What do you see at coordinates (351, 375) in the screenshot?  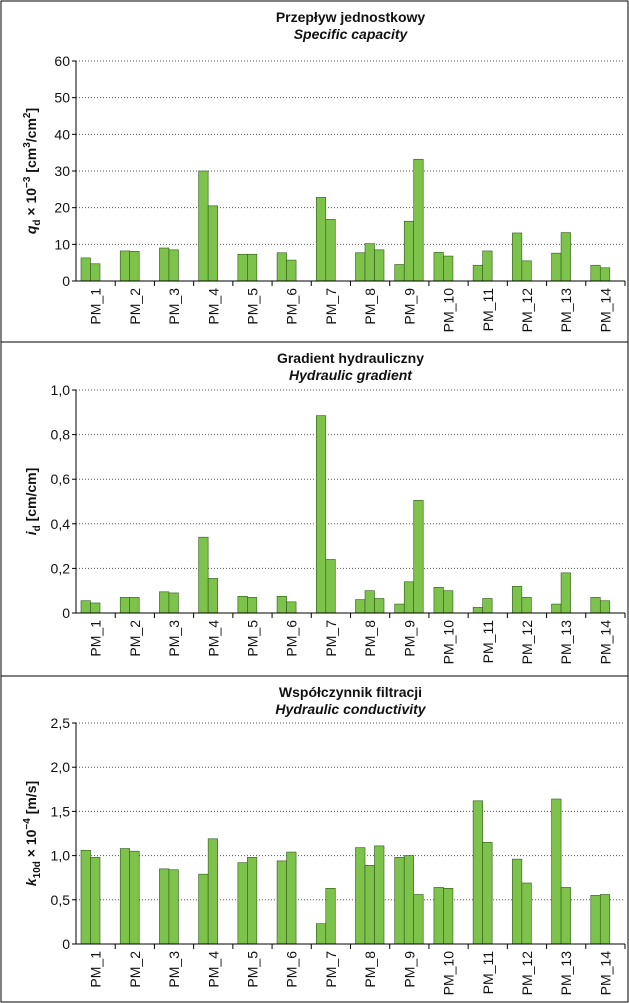 I see `chart-subtitle: Hydraulic gradient` at bounding box center [351, 375].